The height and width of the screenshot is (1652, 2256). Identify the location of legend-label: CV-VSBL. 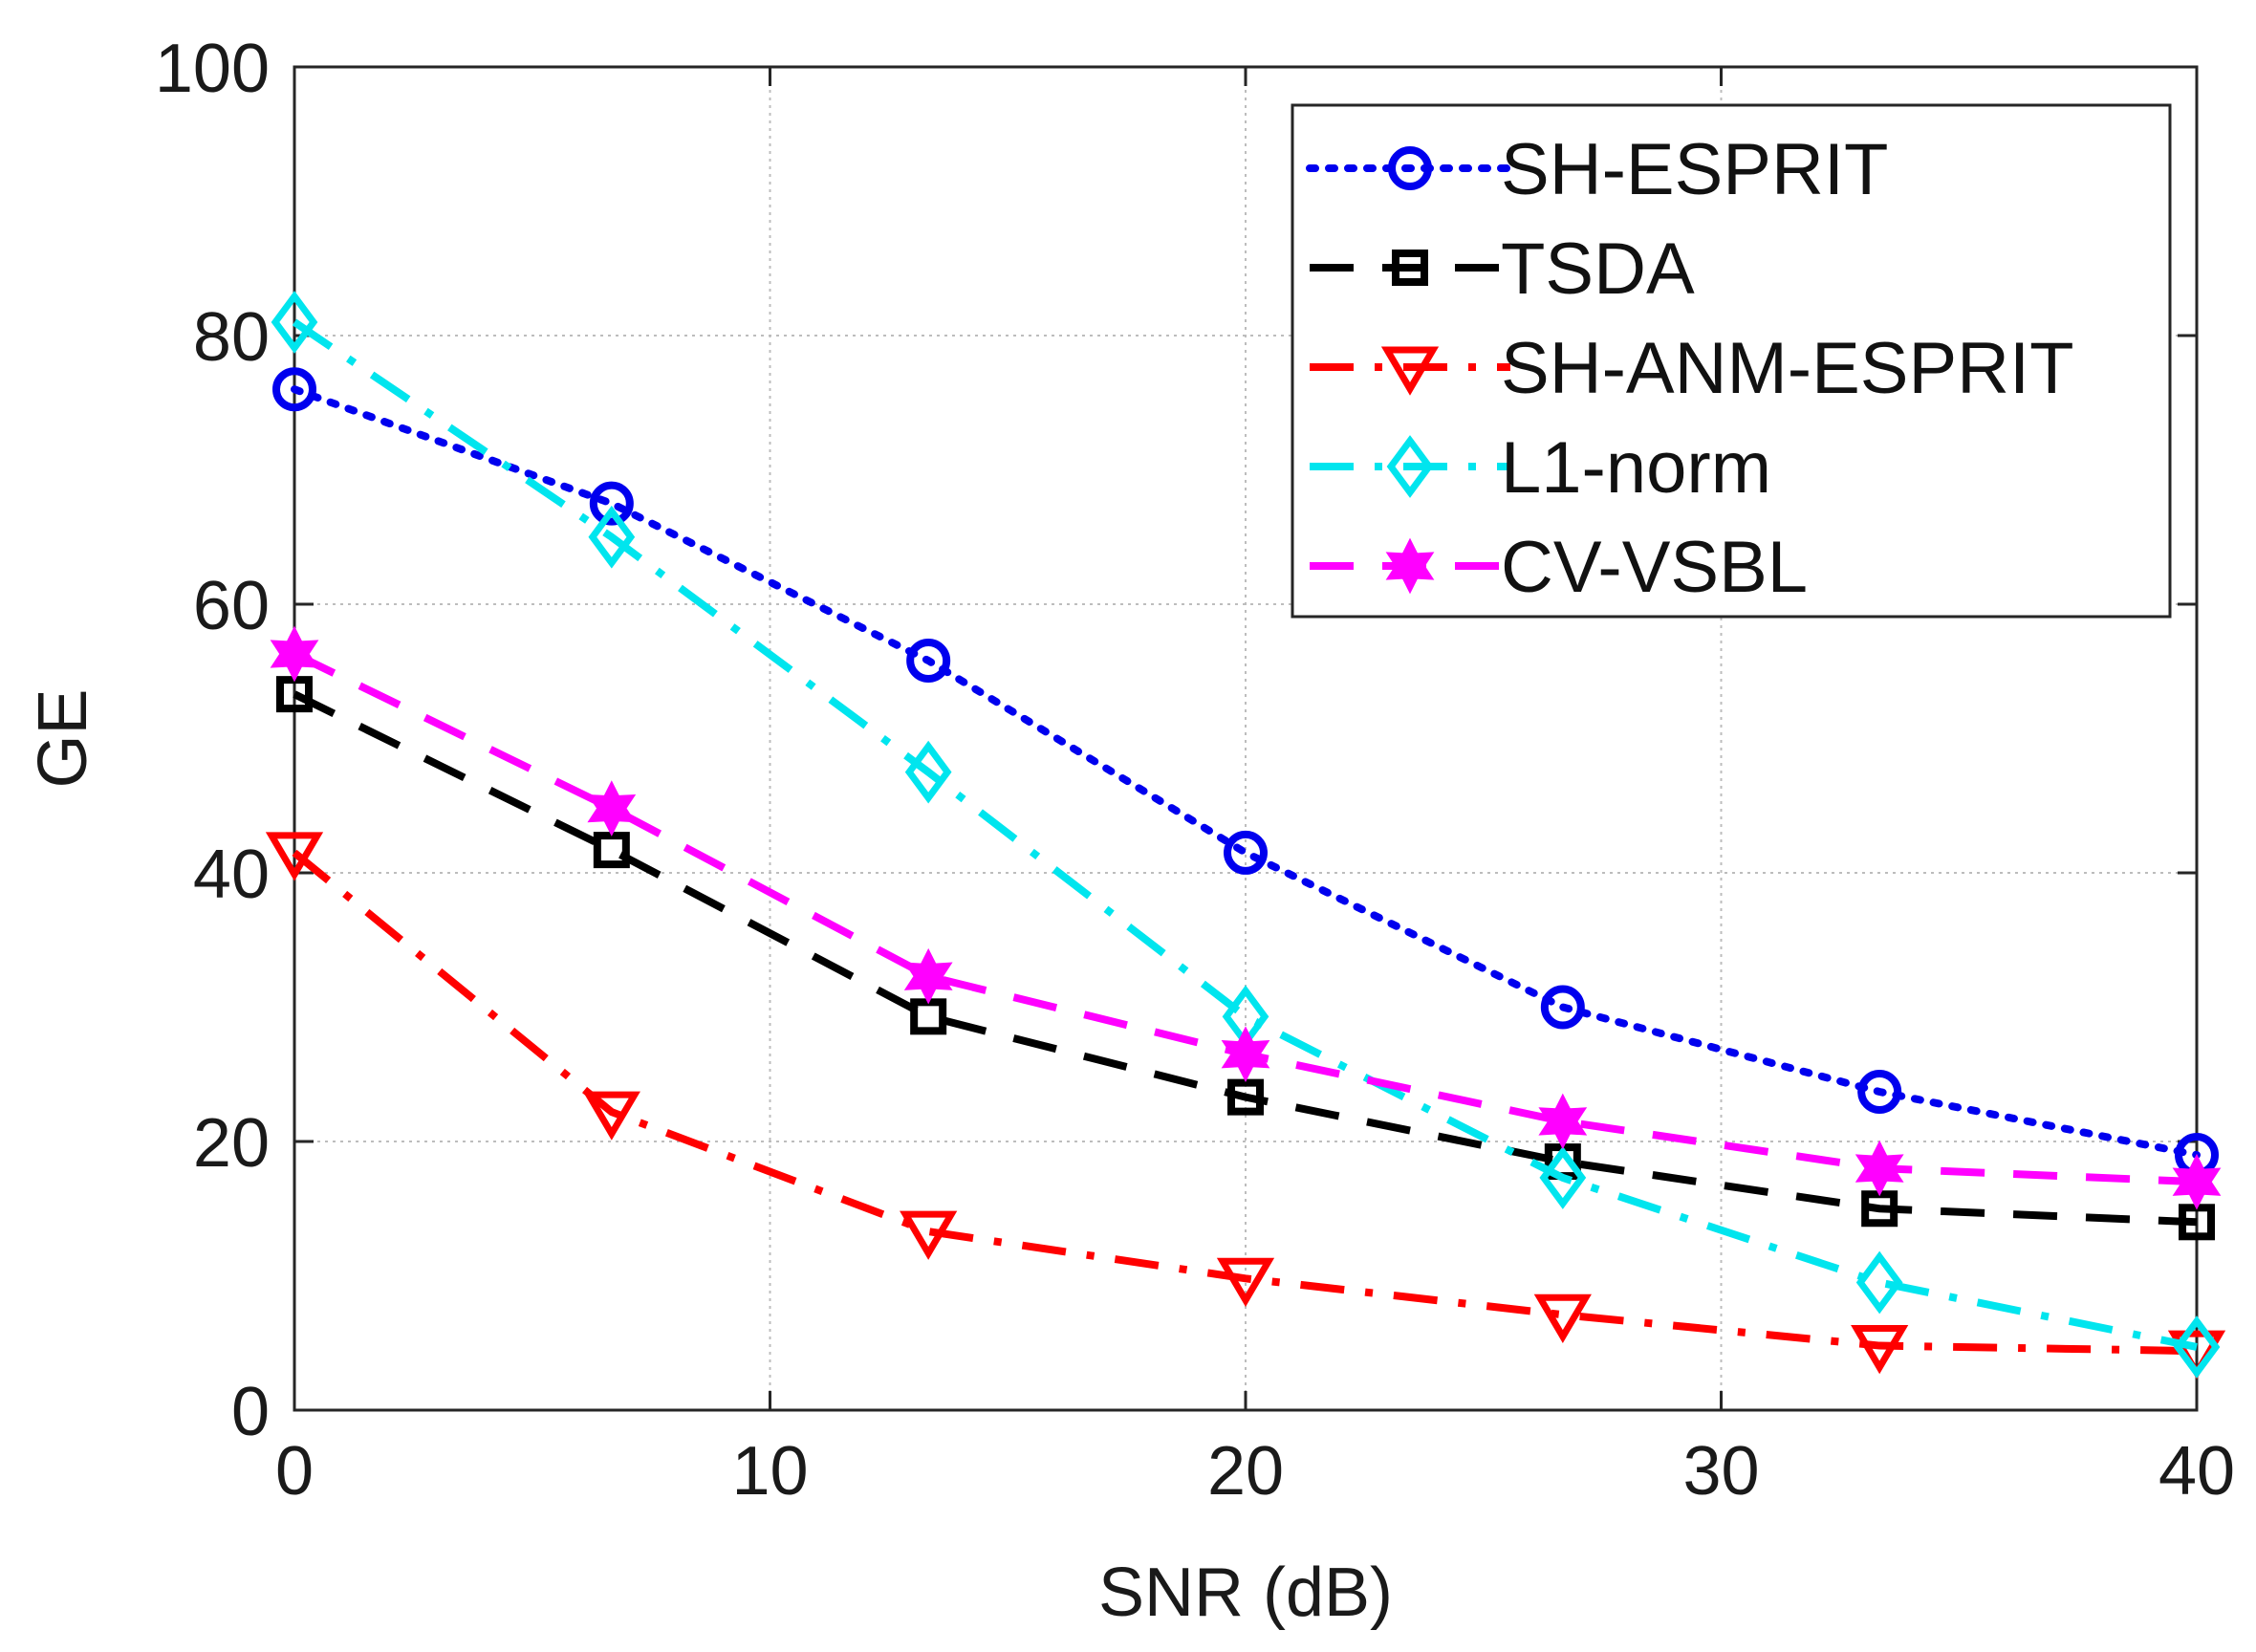
(1654, 567).